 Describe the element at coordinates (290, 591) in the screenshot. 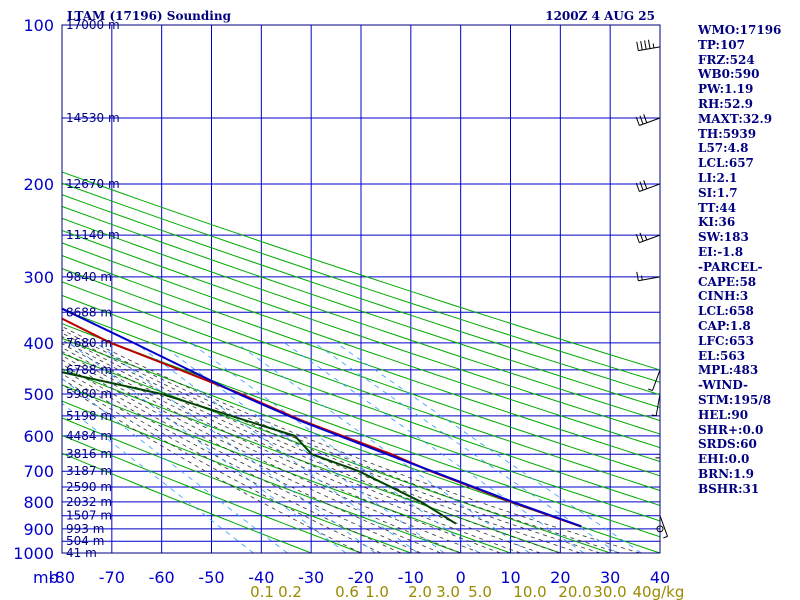

I see `mixing-ratio-label: 0.2` at that location.